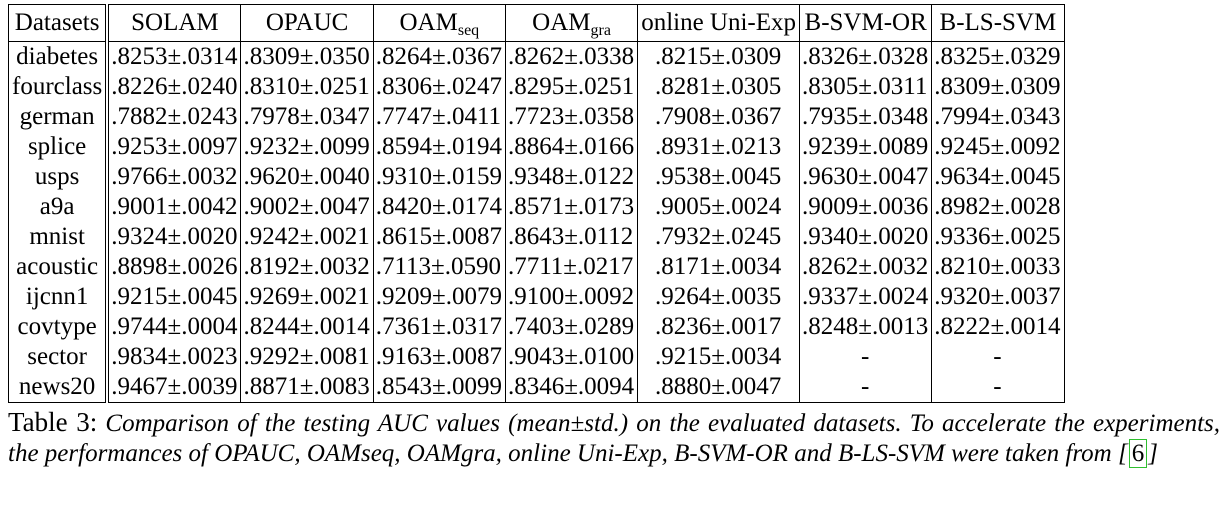 The image size is (1231, 521). I want to click on auc-value-cell: .8871±.0083, so click(307, 387).